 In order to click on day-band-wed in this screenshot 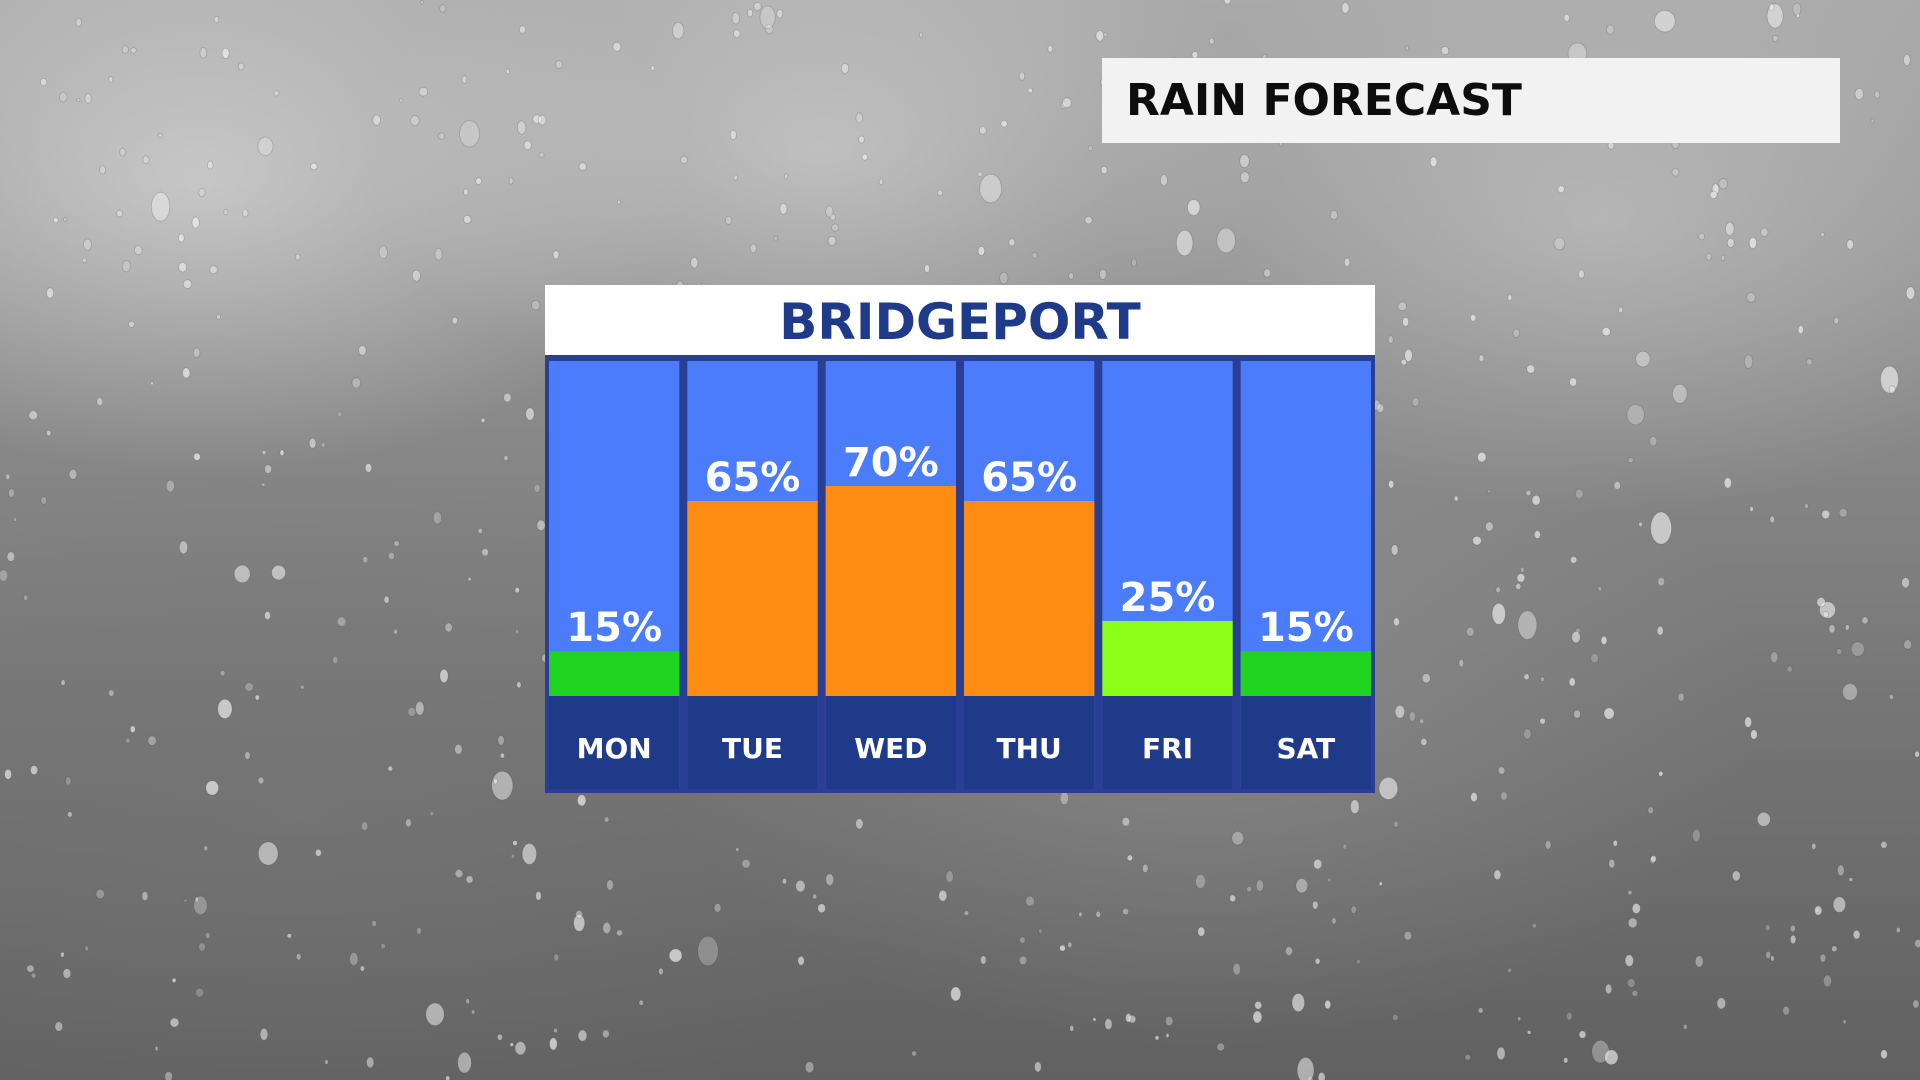, I will do `click(890, 742)`.